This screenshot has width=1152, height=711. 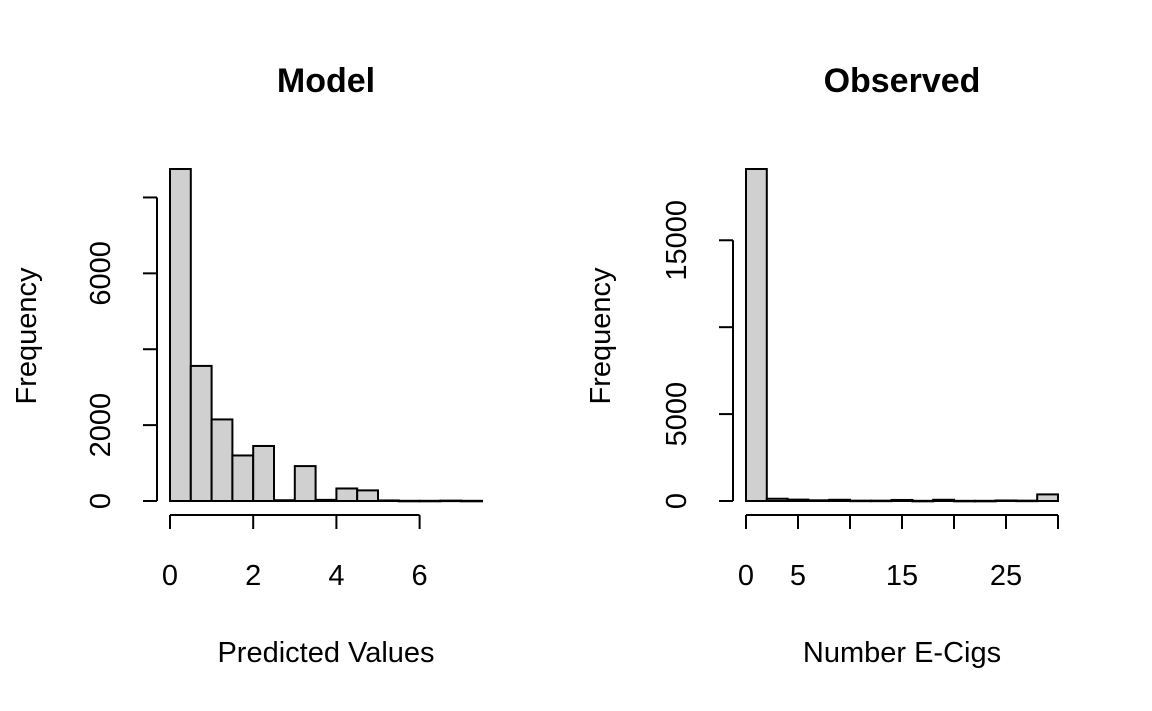 I want to click on observed-y-axis-label: Frequency, so click(x=601, y=336).